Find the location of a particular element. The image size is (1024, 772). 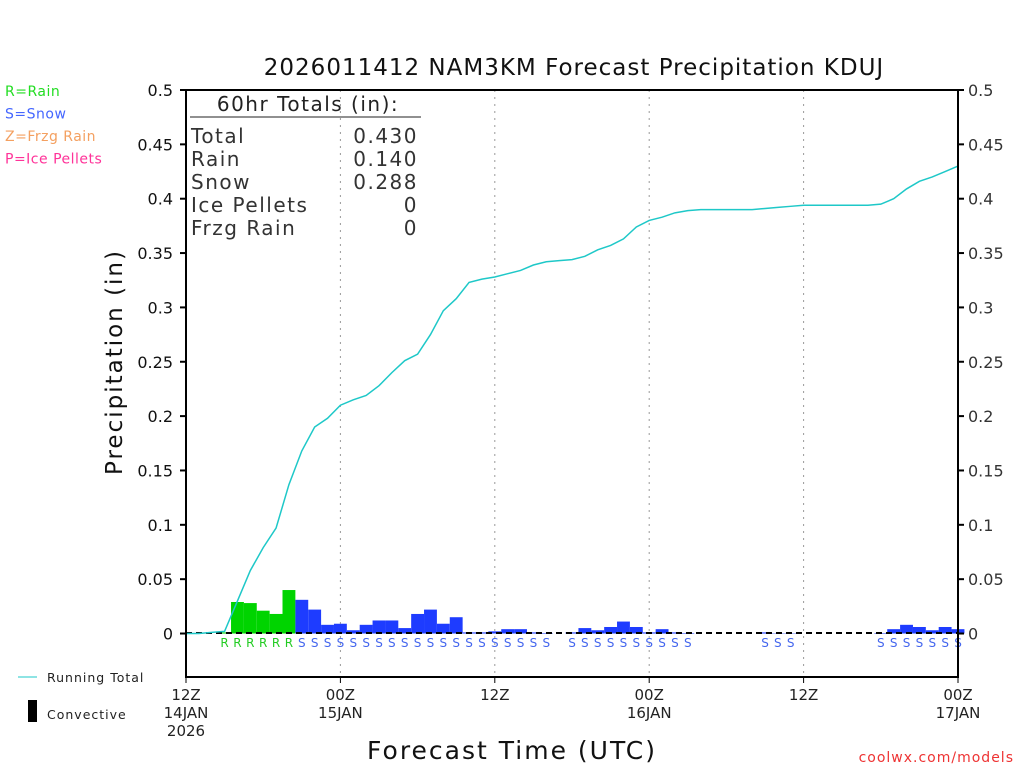

totals-heading: 60hr Totals (in): is located at coordinates (308, 104).